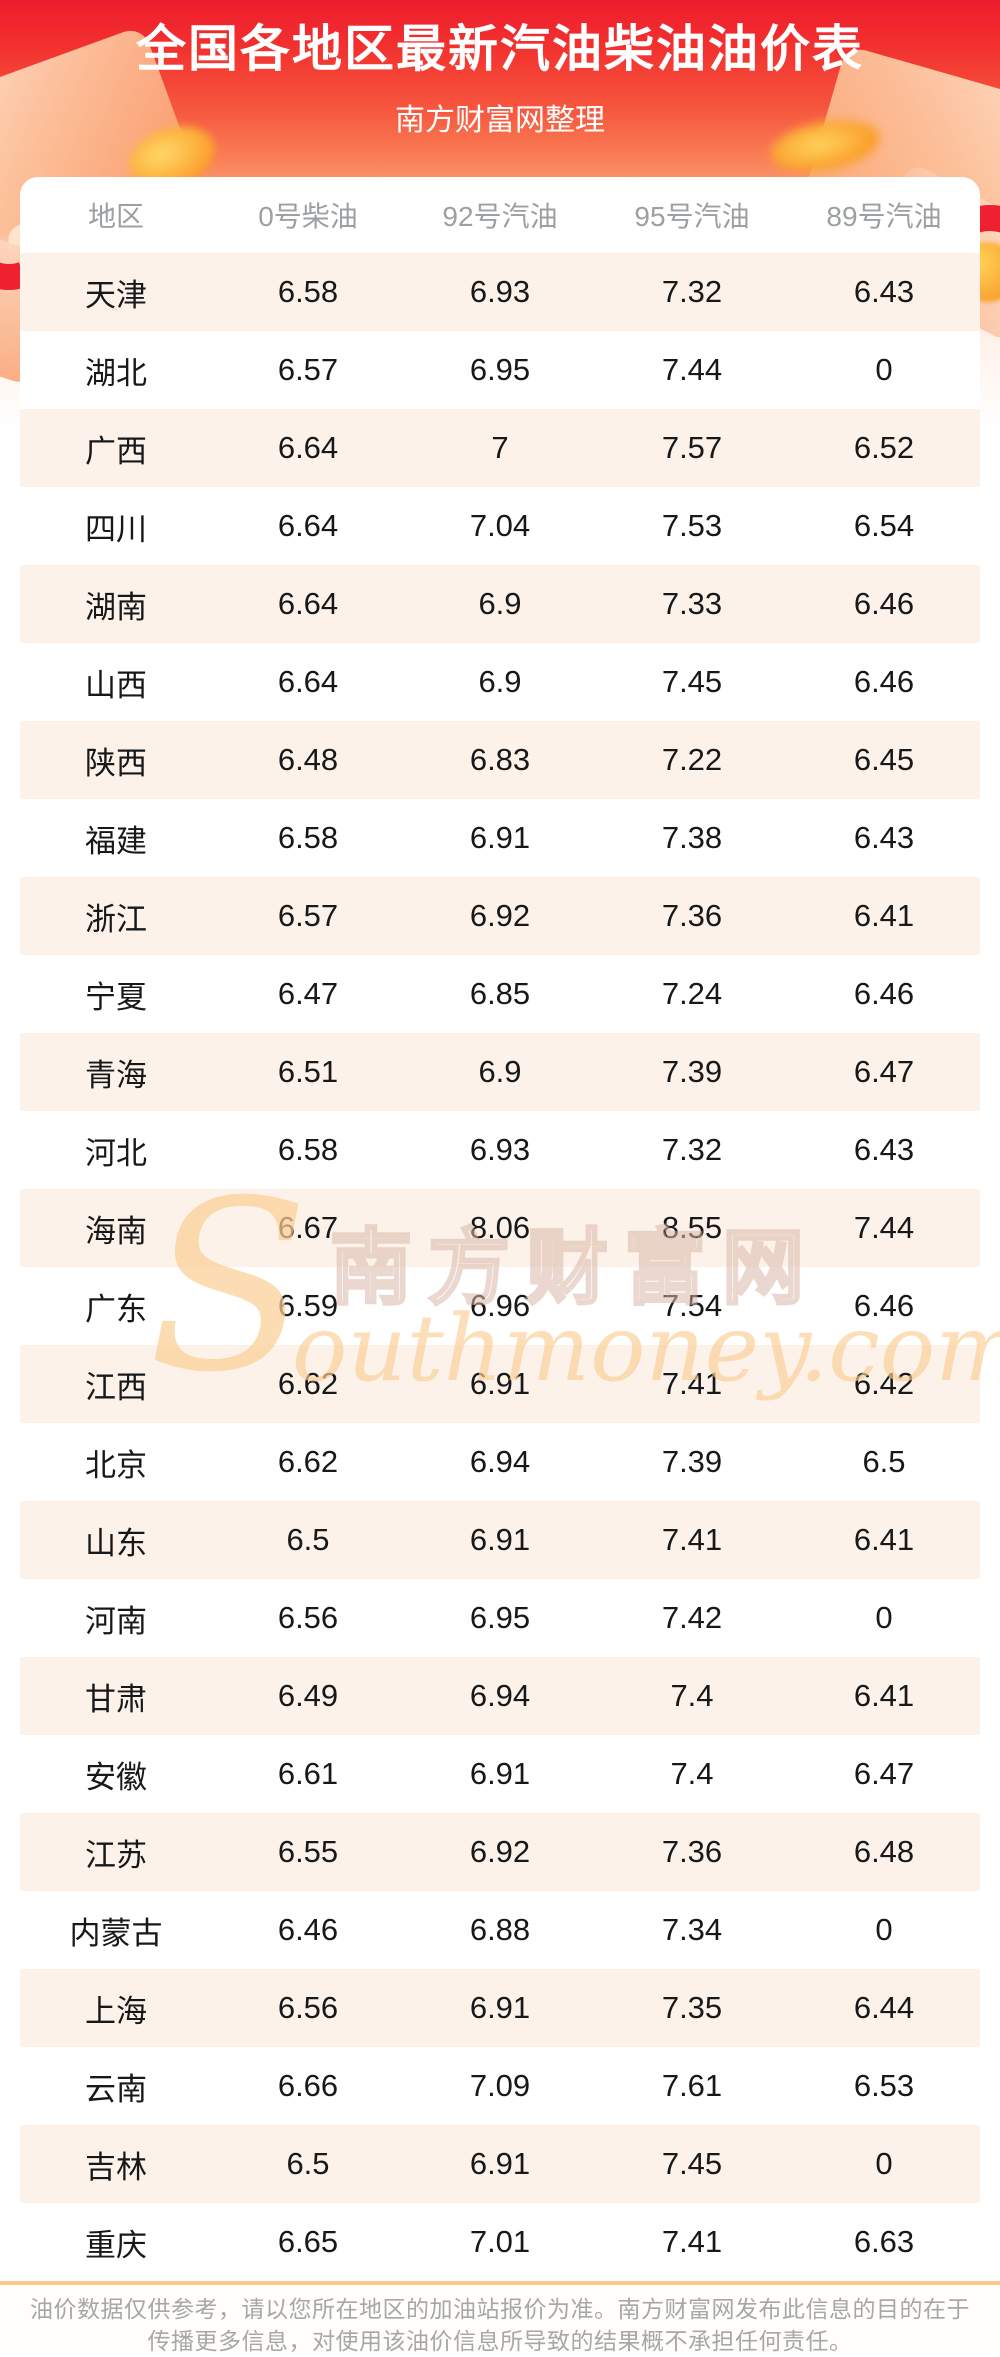  I want to click on table-row: 内蒙古 6.46 6.88 7.34 0, so click(500, 1930).